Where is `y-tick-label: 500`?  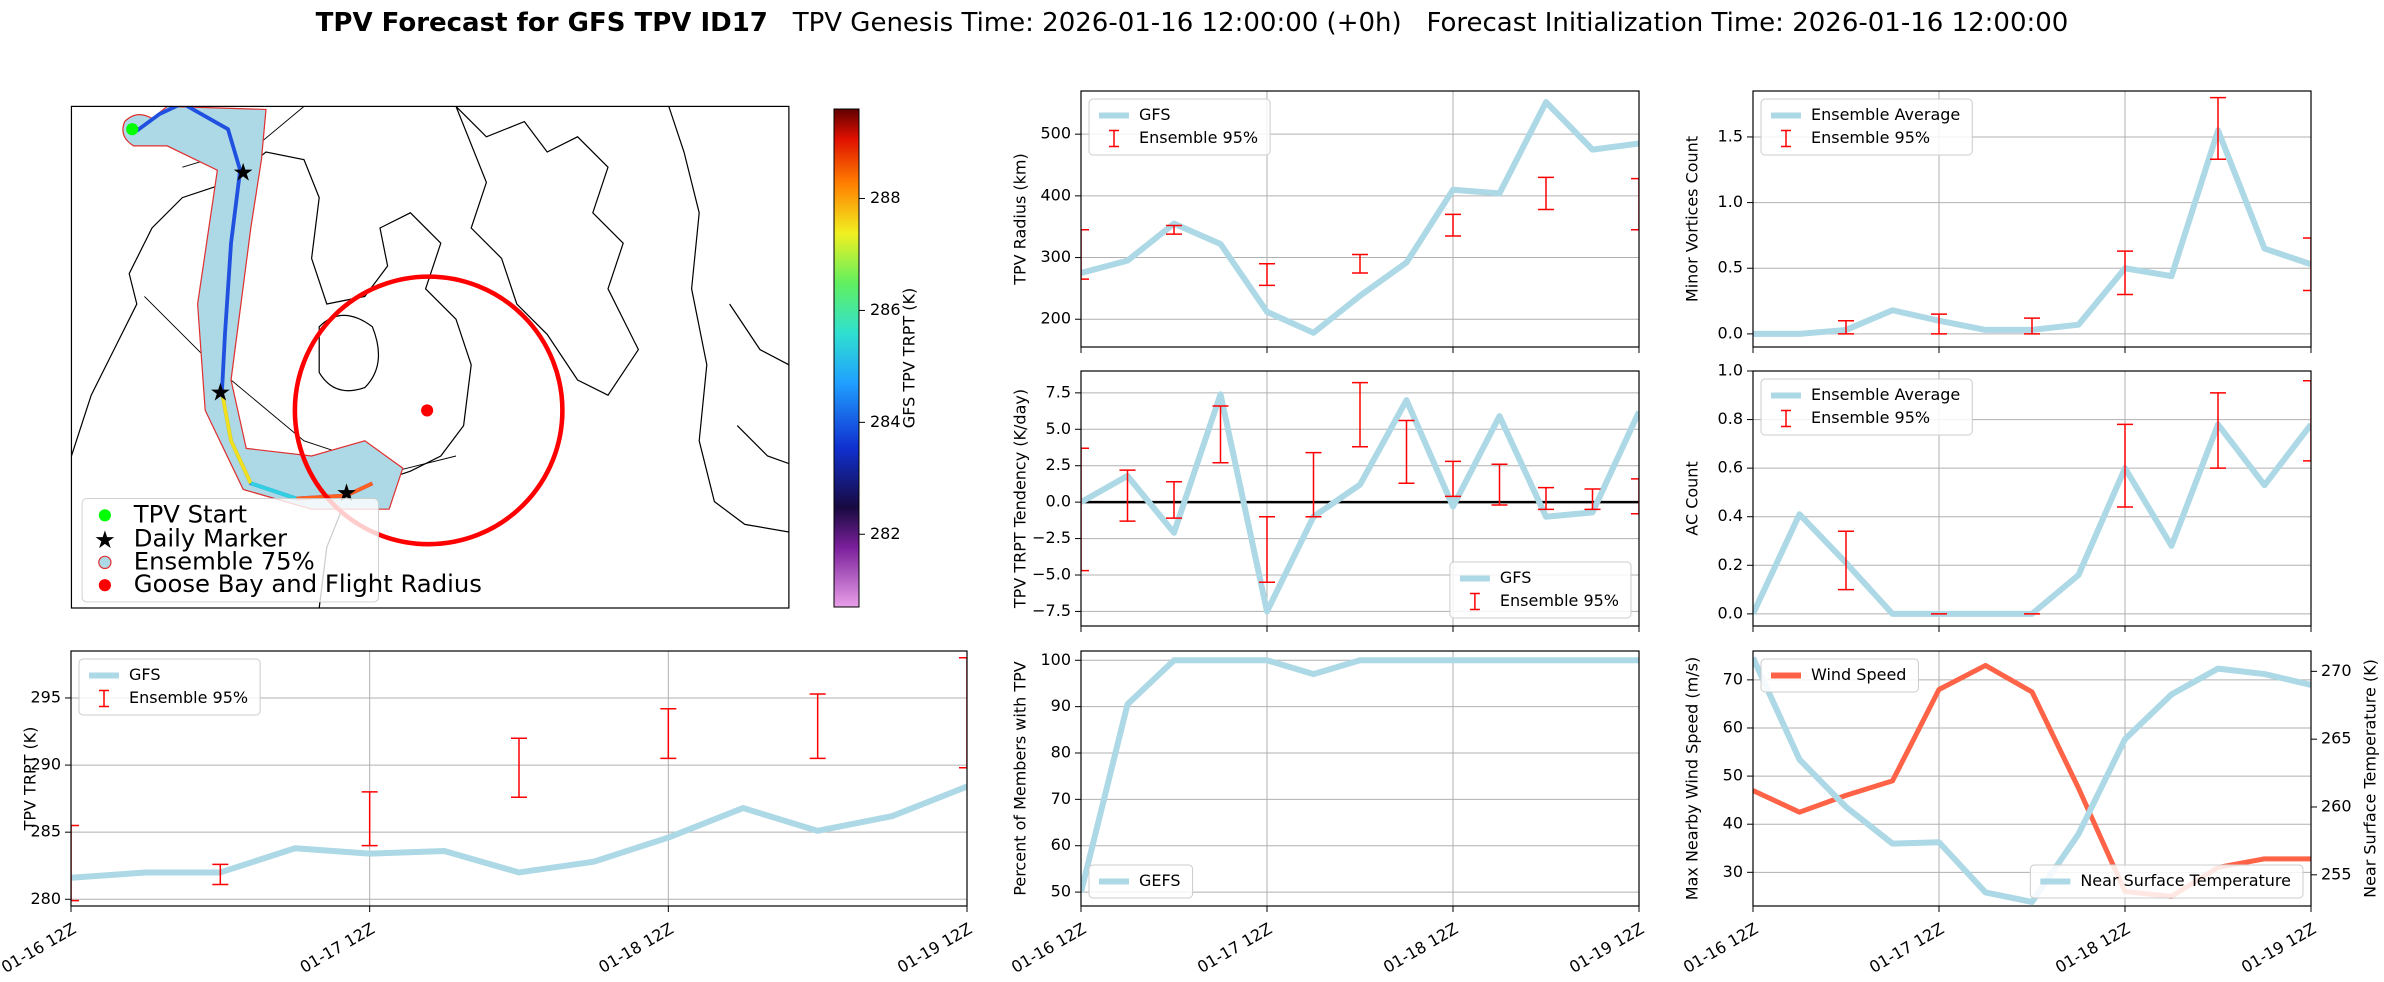
y-tick-label: 500 is located at coordinates (1055, 133).